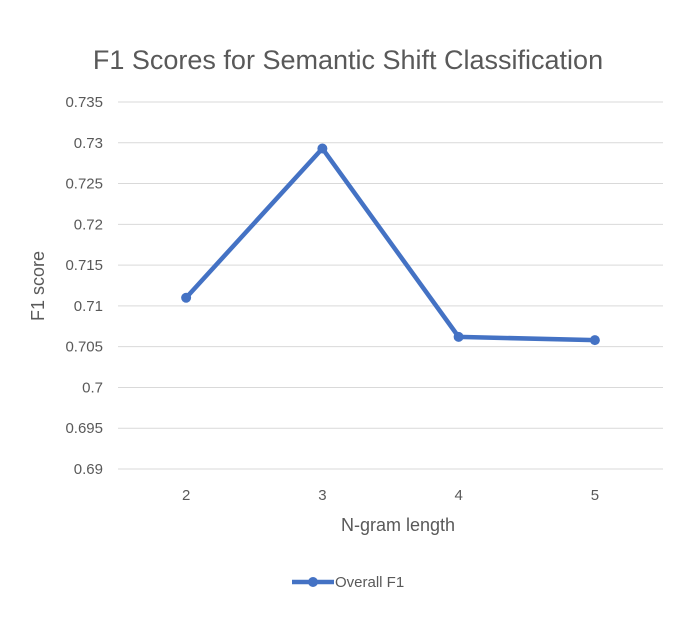 This screenshot has width=696, height=636. Describe the element at coordinates (92, 387) in the screenshot. I see `y-tick-label: 0.7` at that location.